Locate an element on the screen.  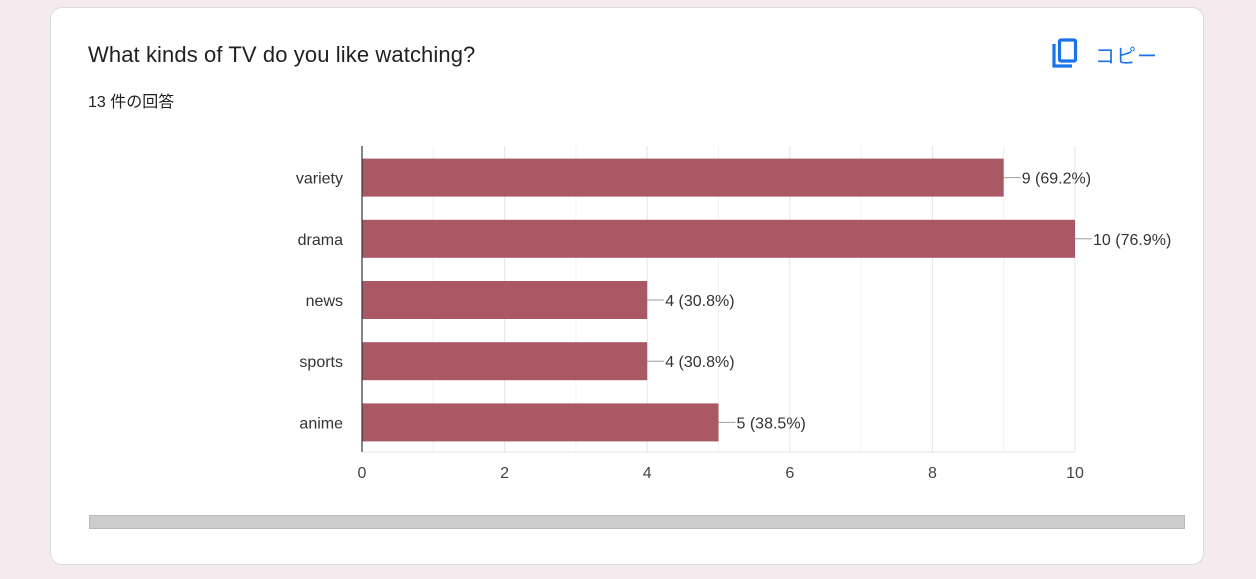
question-title: What kinds of TV do you like watching? is located at coordinates (282, 54).